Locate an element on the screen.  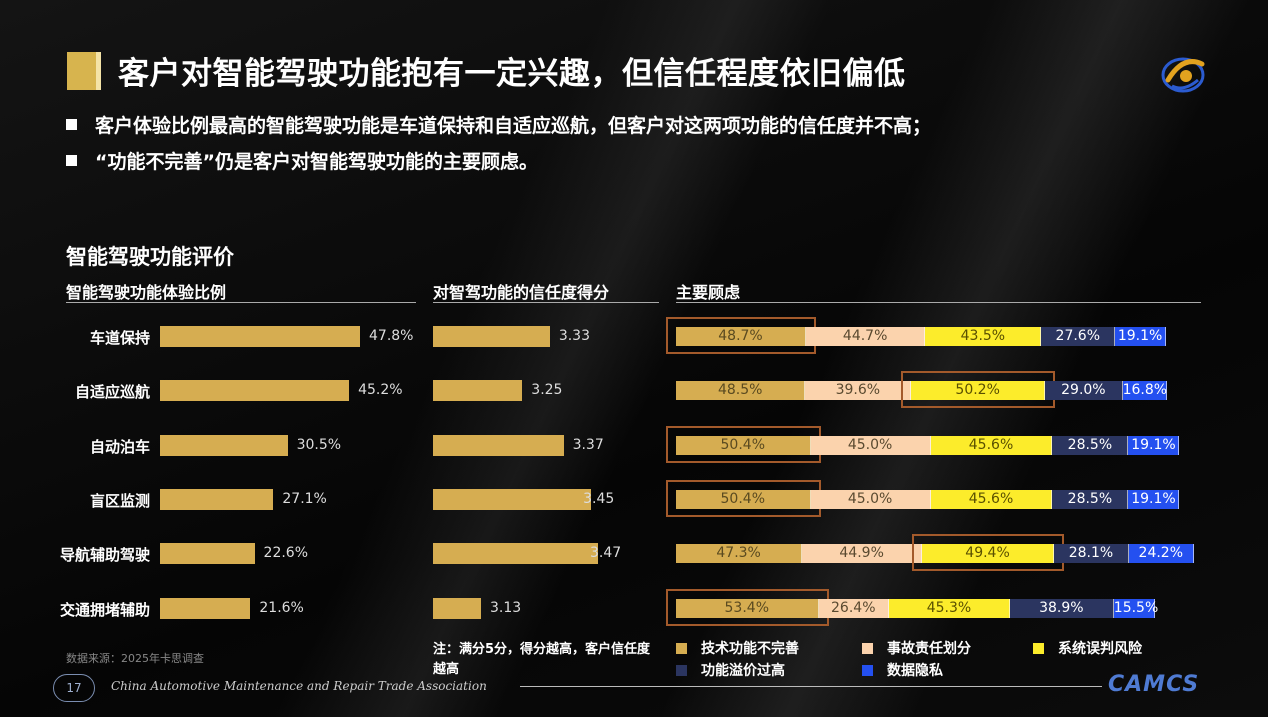
concern-seg-tech: 53.4% is located at coordinates (747, 608).